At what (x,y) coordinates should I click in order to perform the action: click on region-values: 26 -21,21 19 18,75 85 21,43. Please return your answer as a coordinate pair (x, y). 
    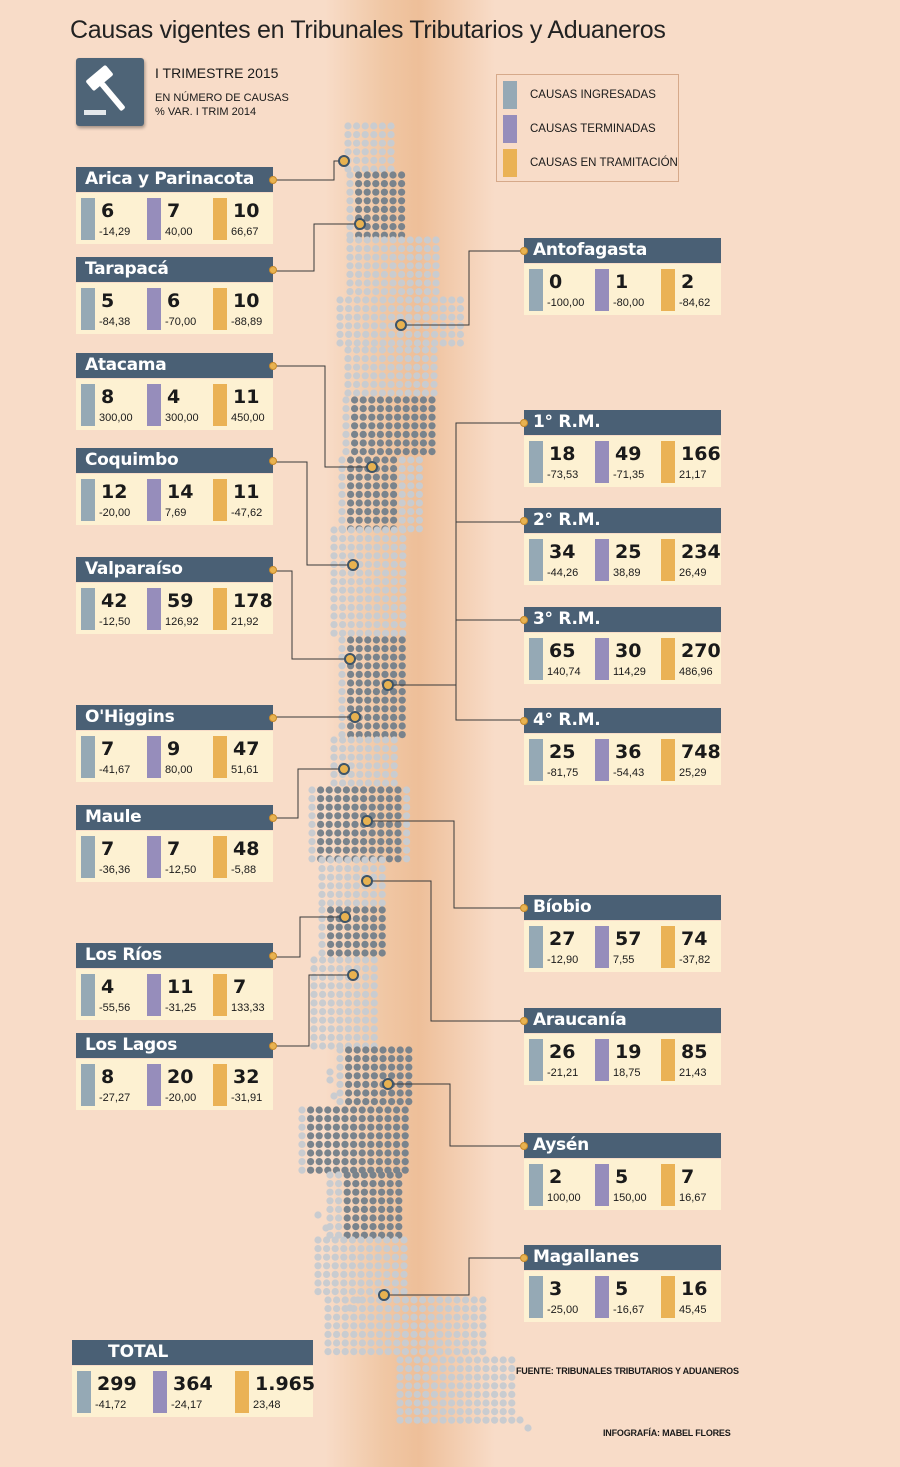
    Looking at the image, I should click on (622, 1059).